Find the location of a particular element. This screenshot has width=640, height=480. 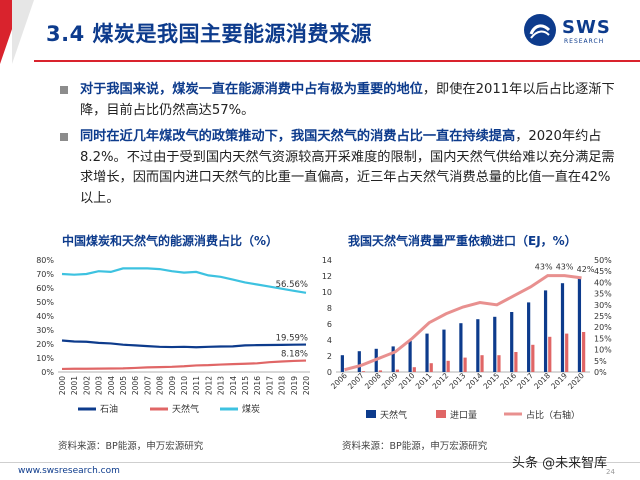

chart1-title: 中国煤炭和天然气的能源消费占比（%） is located at coordinates (170, 241).